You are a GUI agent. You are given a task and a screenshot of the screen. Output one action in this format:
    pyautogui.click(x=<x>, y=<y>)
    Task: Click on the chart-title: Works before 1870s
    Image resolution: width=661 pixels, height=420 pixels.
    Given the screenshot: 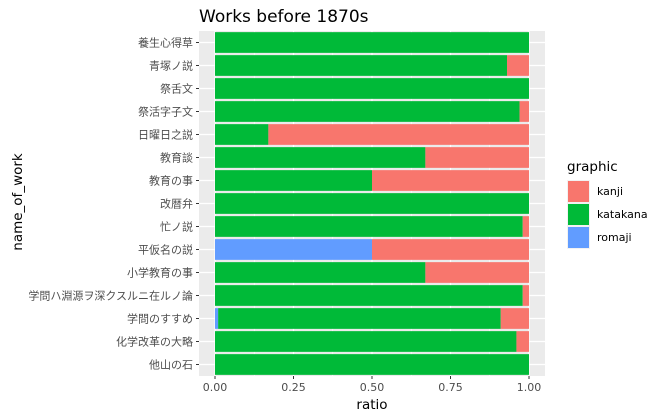 What is the action you would take?
    pyautogui.click(x=284, y=17)
    